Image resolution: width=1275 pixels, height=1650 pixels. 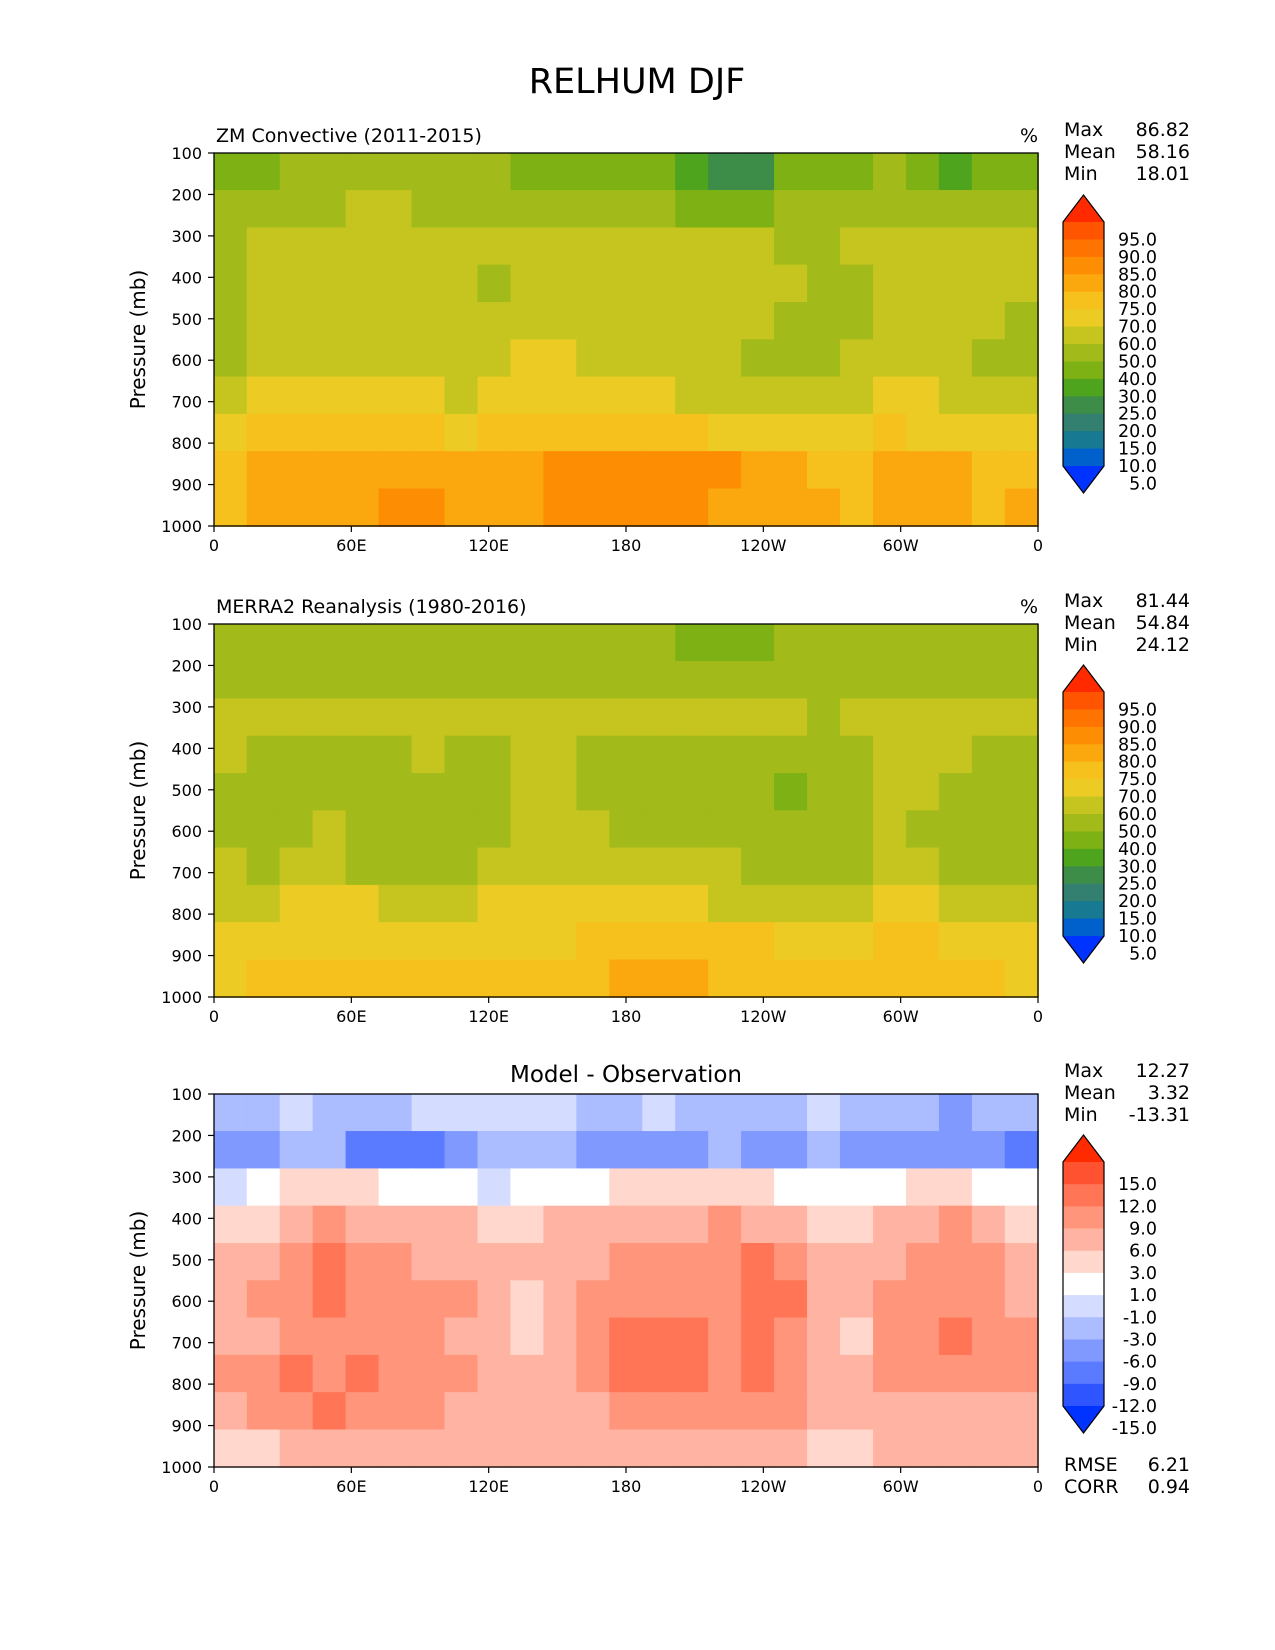 What do you see at coordinates (214, 1486) in the screenshot?
I see `x-tick-label: 0` at bounding box center [214, 1486].